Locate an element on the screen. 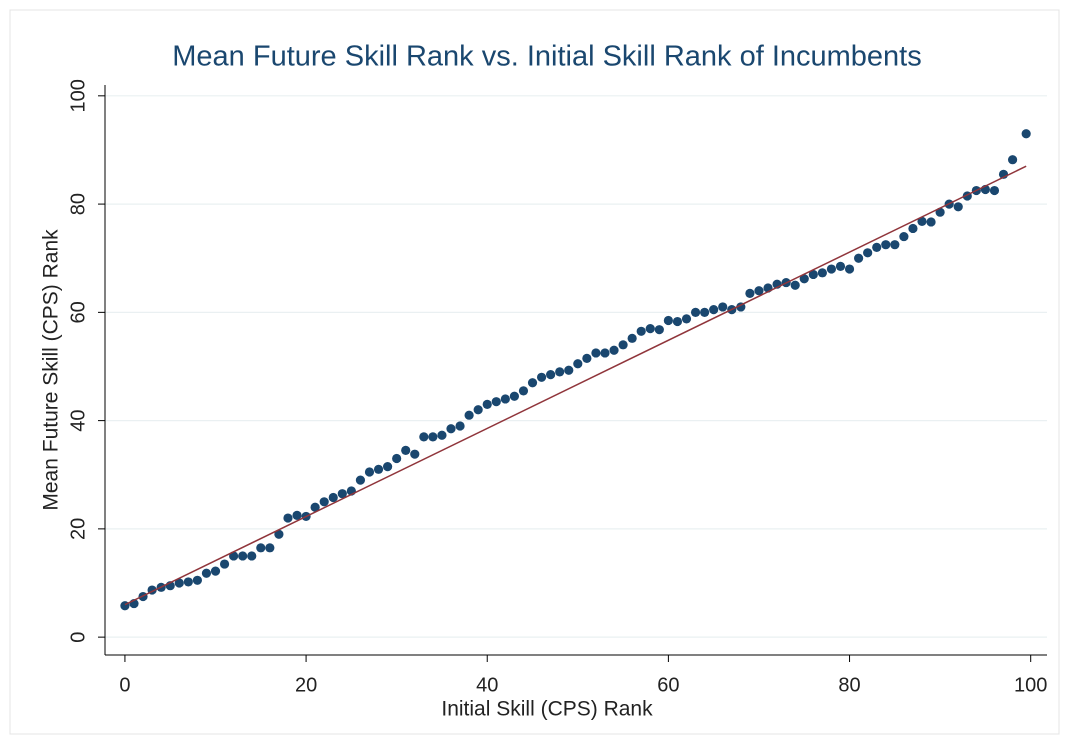  y-tick-label: 20 is located at coordinates (78, 529).